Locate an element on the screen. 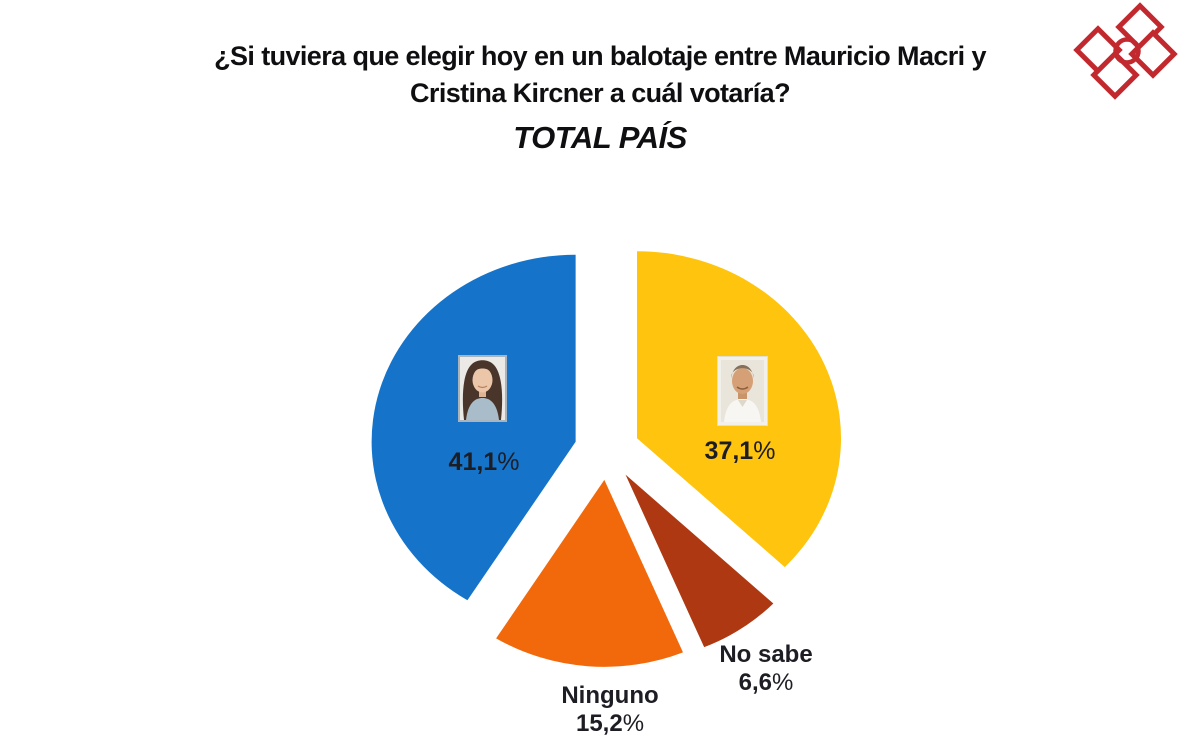  pie-label-ninguno: Ninguno 15,2% is located at coordinates (609, 710).